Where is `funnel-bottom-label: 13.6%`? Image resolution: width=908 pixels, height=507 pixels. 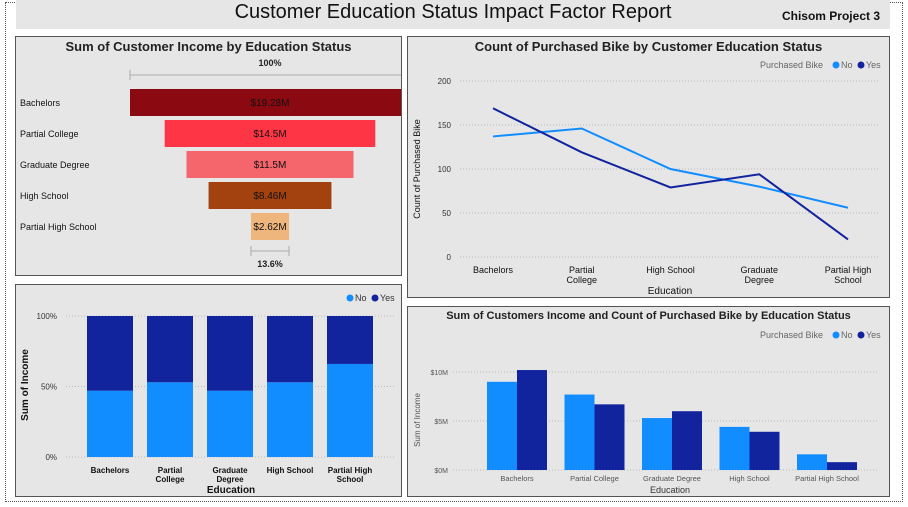
funnel-bottom-label: 13.6% is located at coordinates (270, 264).